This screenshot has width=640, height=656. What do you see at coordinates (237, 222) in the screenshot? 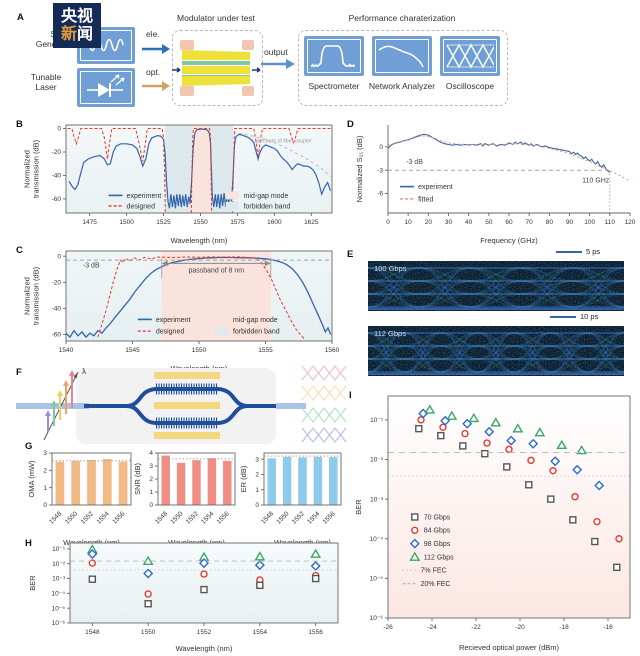
I see `svg-text: 1575` at bounding box center [237, 222].